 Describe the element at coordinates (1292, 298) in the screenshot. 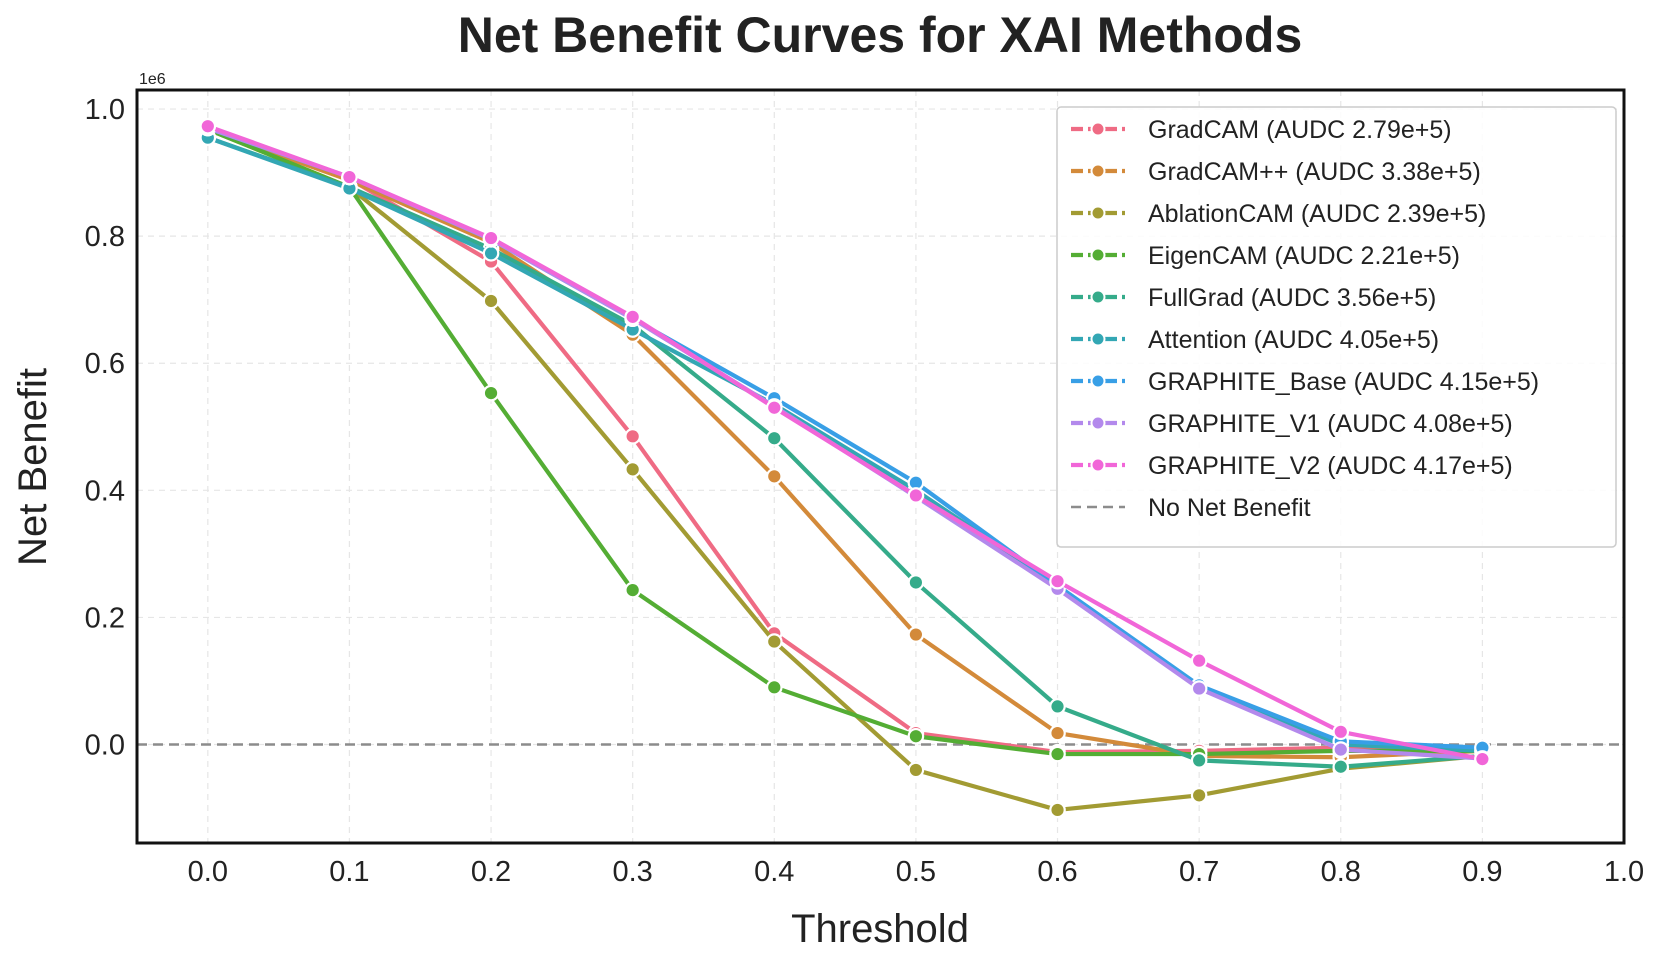

I see `legend-label: FullGrad (AUDC 3.56e+5)` at that location.